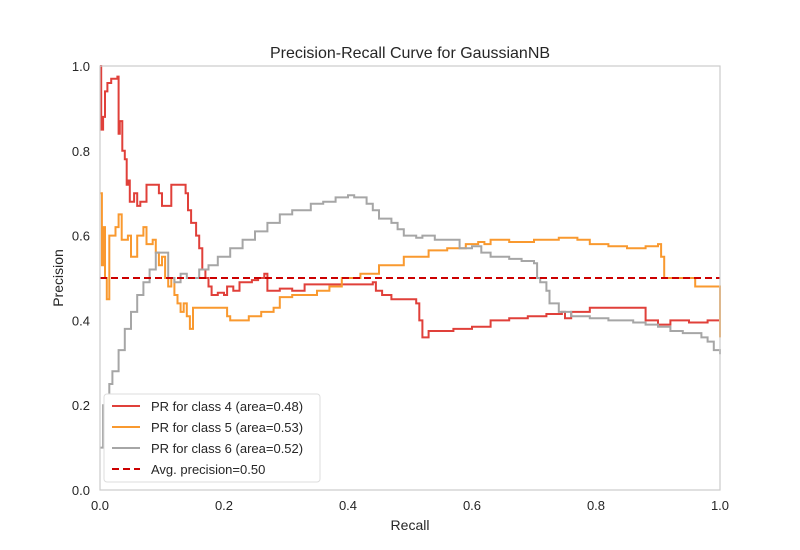 This screenshot has width=800, height=550. What do you see at coordinates (81, 151) in the screenshot?
I see `y-tick-label: 0.8` at bounding box center [81, 151].